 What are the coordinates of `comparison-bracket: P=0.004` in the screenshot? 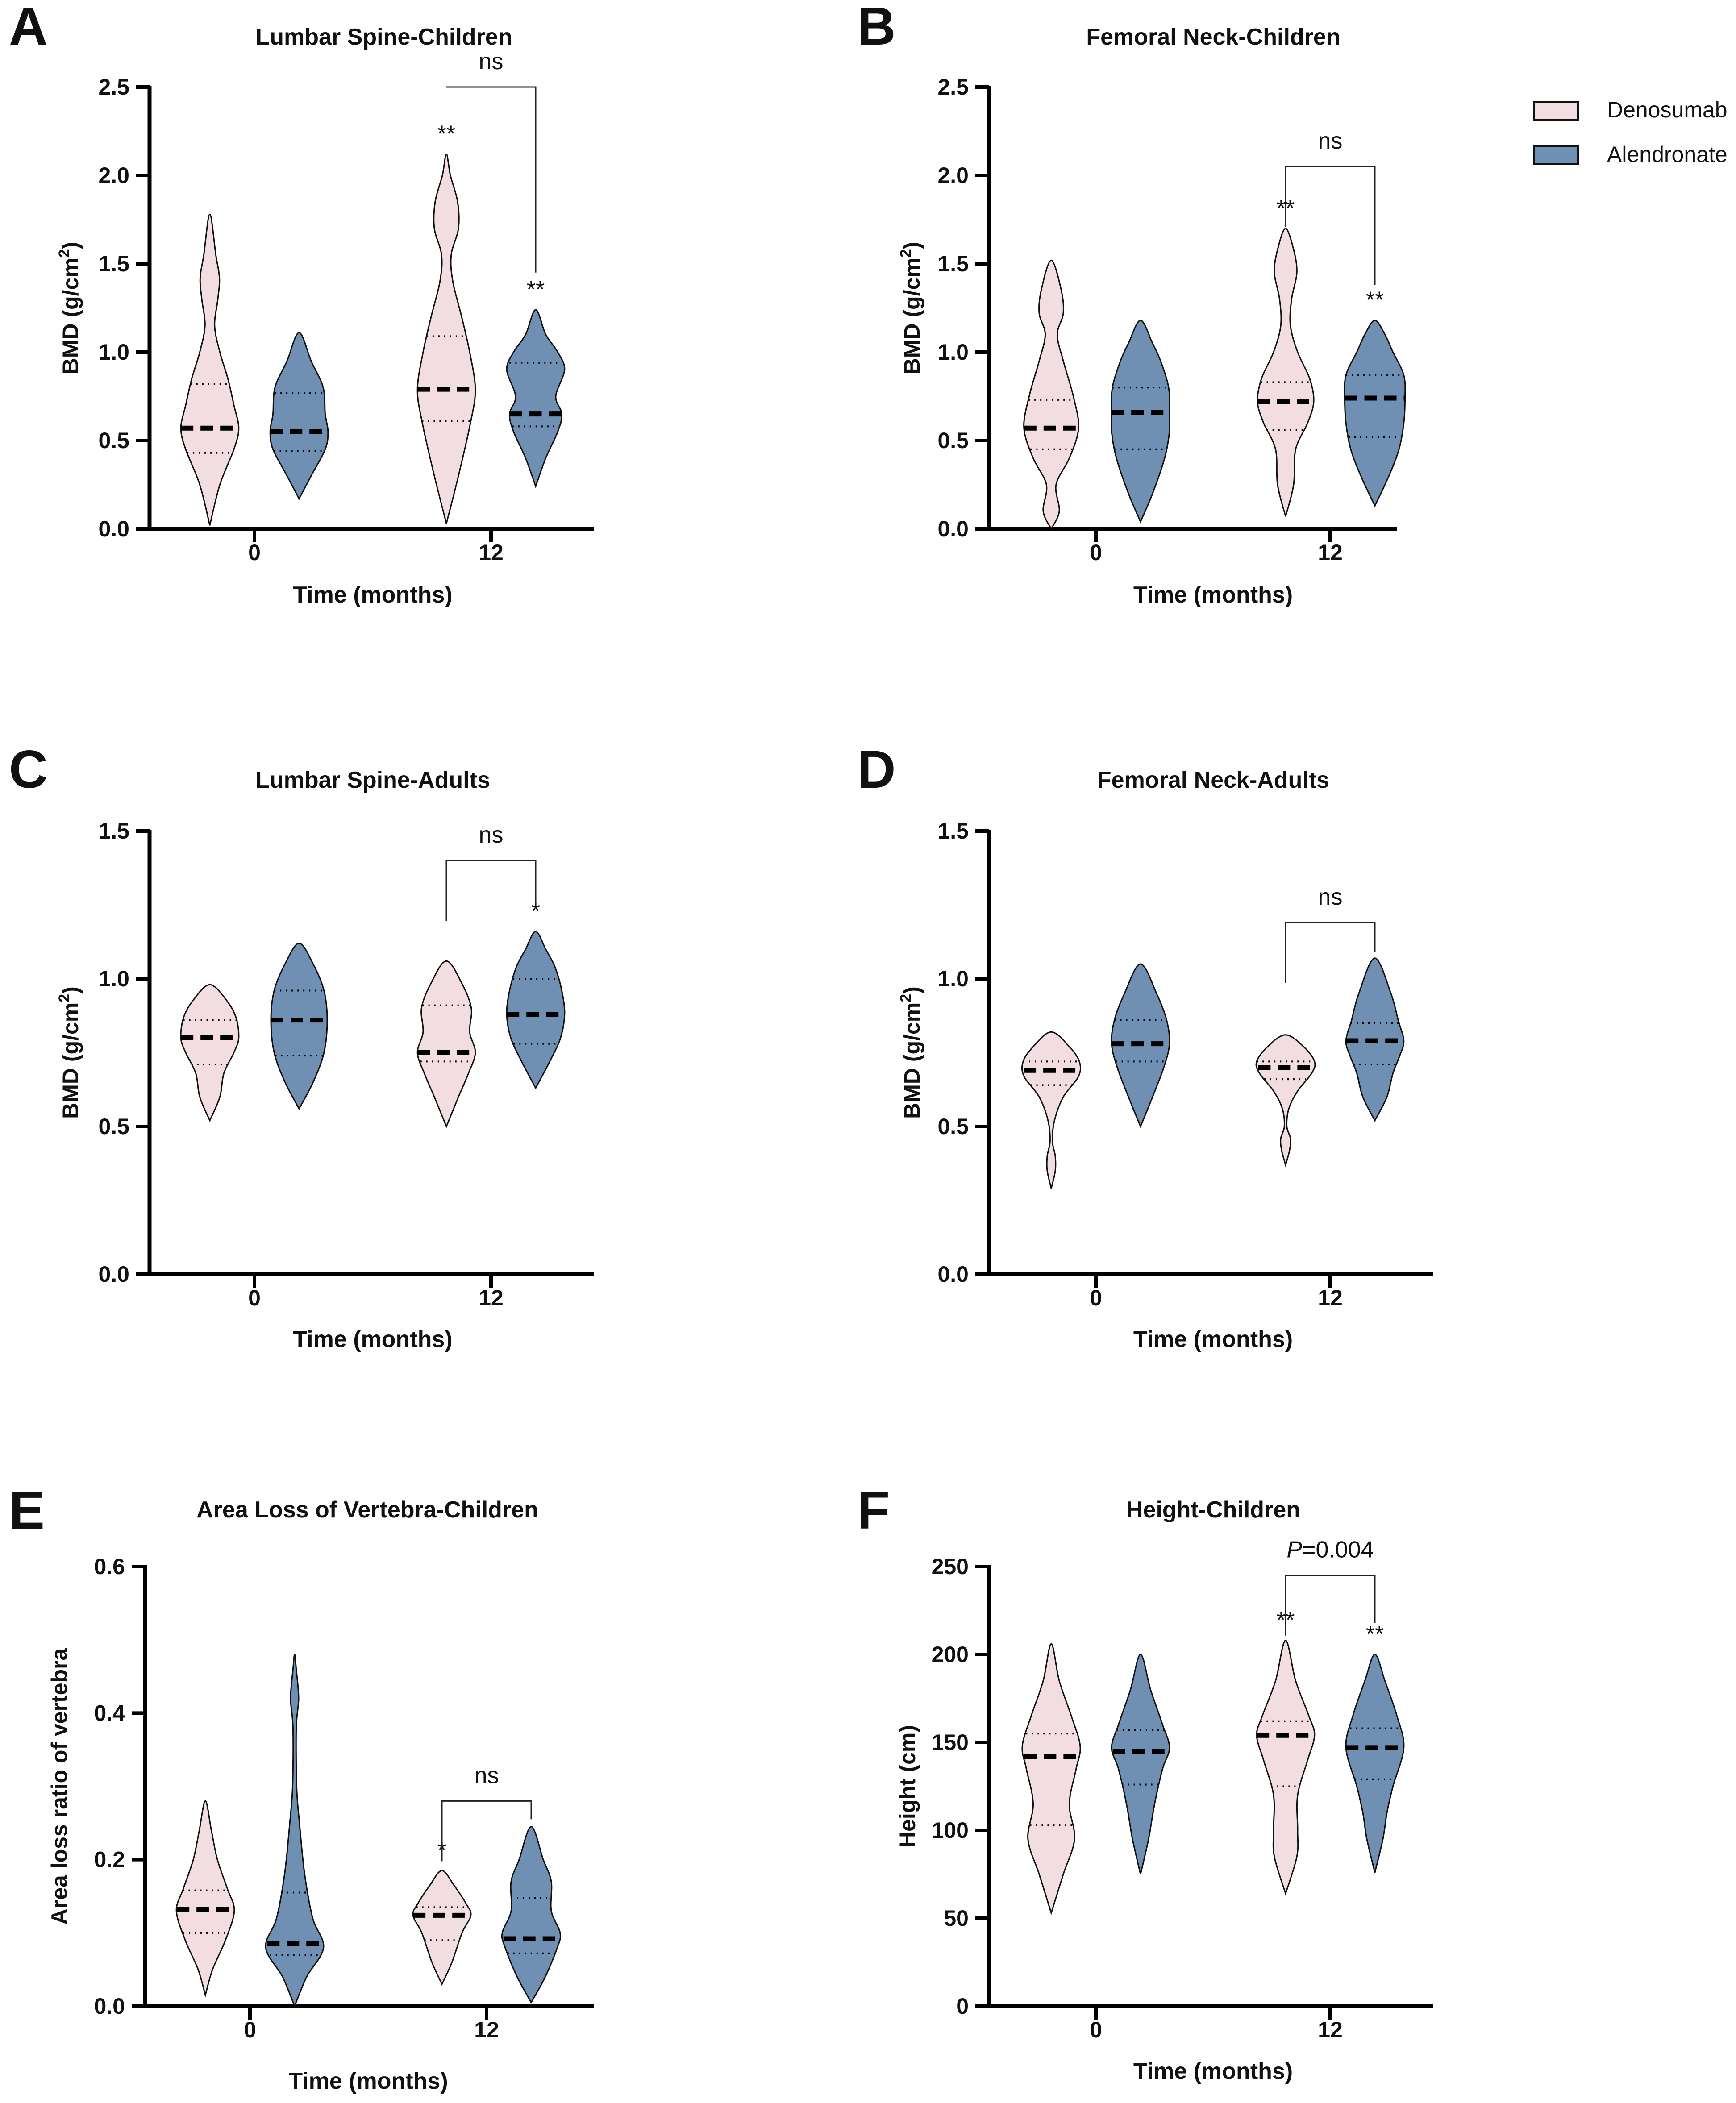 It's located at (1330, 1586).